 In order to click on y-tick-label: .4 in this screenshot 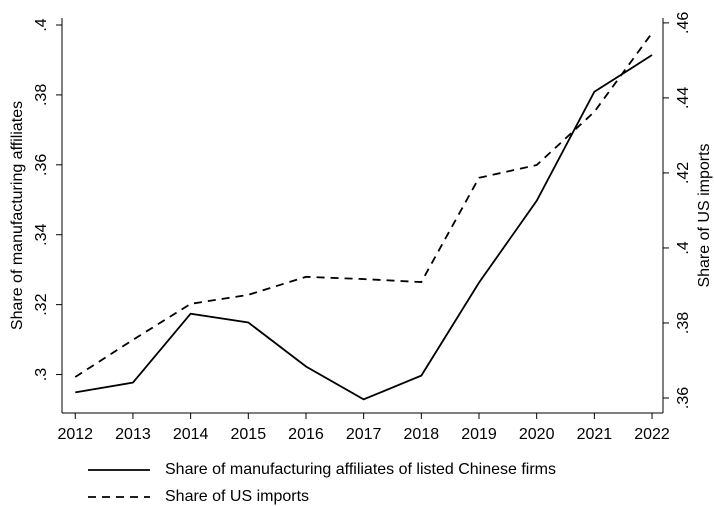, I will do `click(41, 24)`.